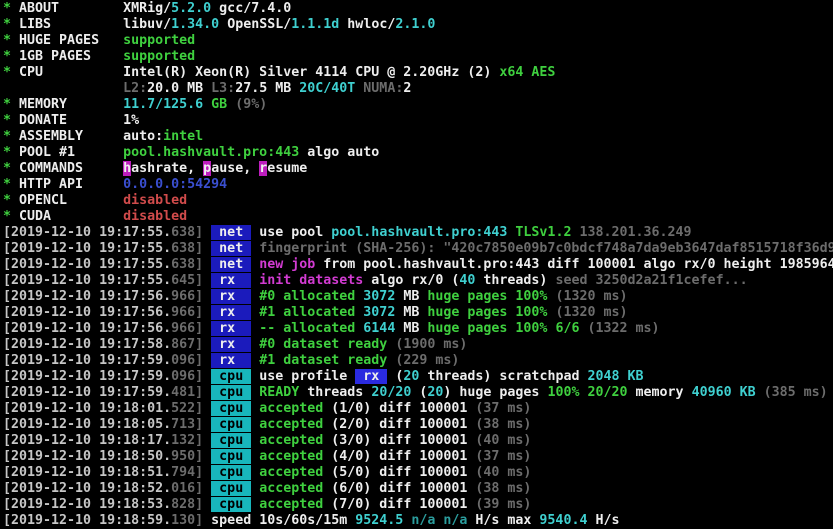  I want to click on terminal-text-segment: 713], so click(187, 424).